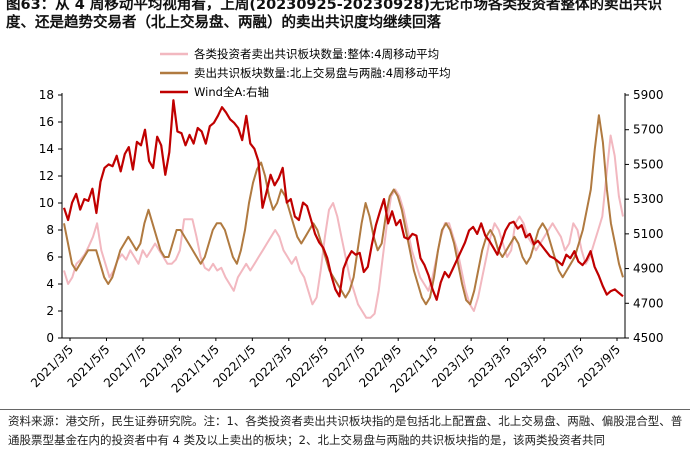  What do you see at coordinates (50, 311) in the screenshot?
I see `y-left-tick-label: 2` at bounding box center [50, 311].